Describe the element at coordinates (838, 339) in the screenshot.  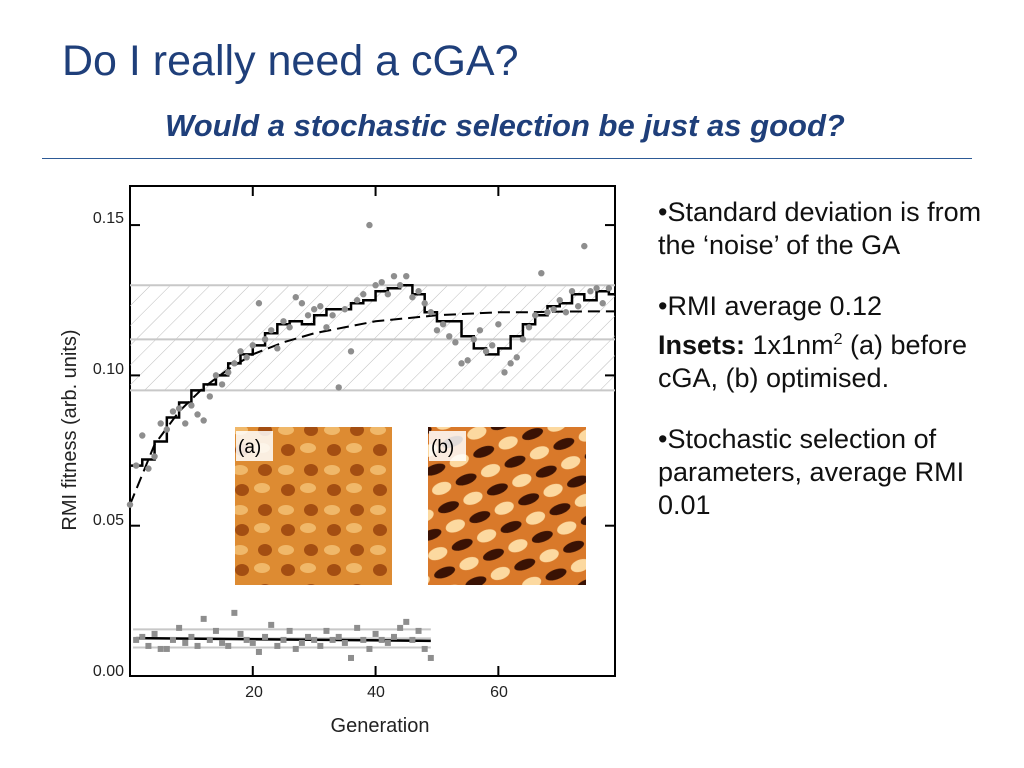
I see `insets-size-exponent: 2` at that location.